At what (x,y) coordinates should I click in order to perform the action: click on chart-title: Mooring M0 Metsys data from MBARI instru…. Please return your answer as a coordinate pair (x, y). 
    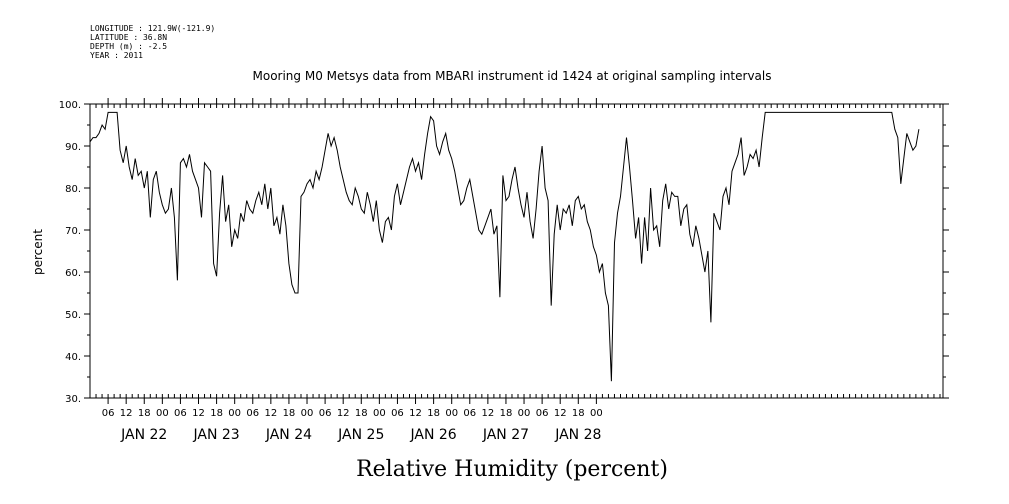
    Looking at the image, I should click on (512, 76).